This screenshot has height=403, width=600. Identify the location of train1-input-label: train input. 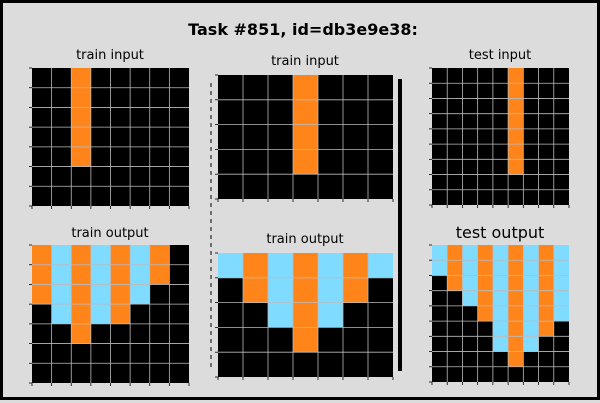
(110, 55).